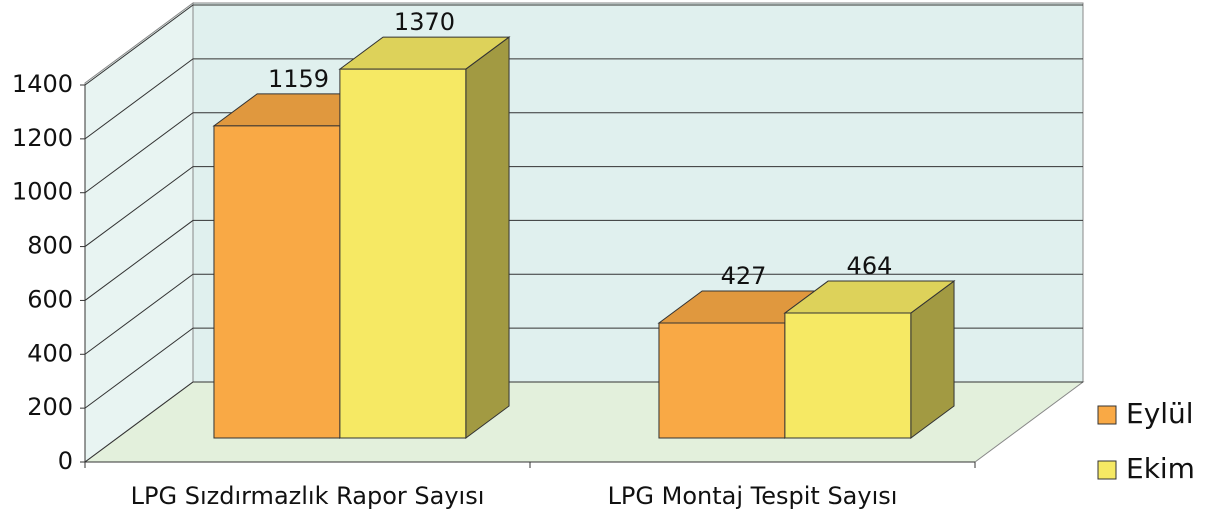 The height and width of the screenshot is (518, 1207). I want to click on value-label: 464, so click(870, 266).